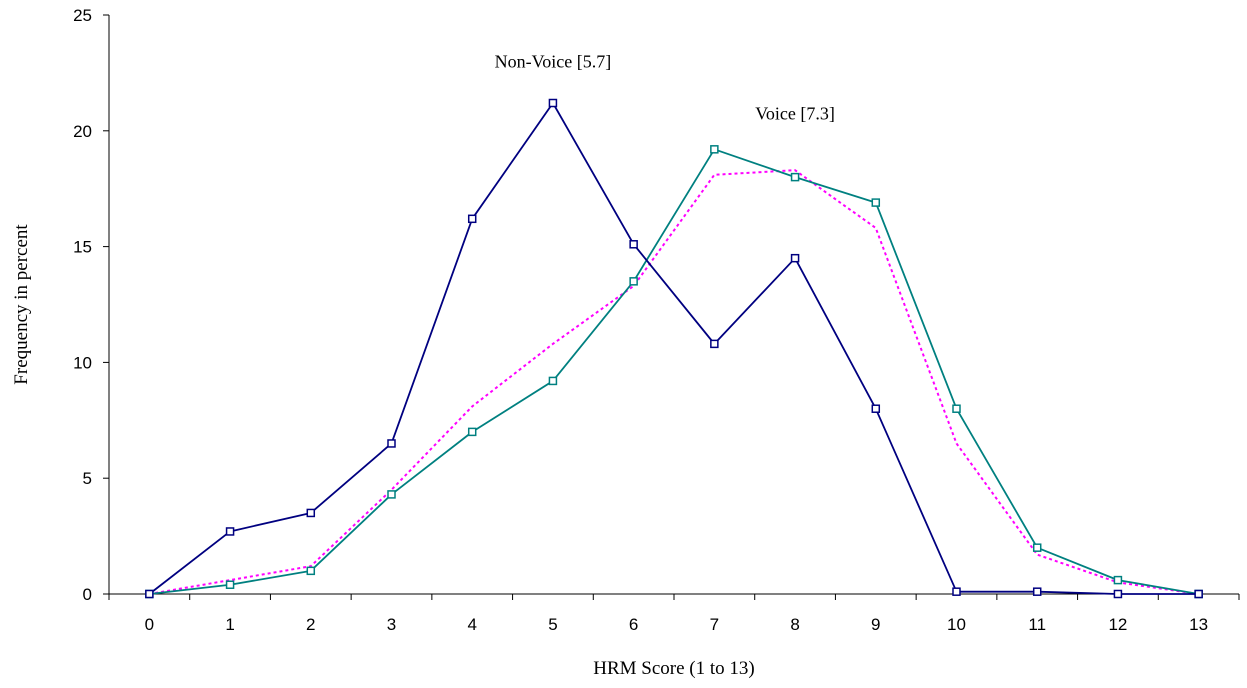 This screenshot has width=1247, height=688. I want to click on x-tick-label: 11, so click(1037, 624).